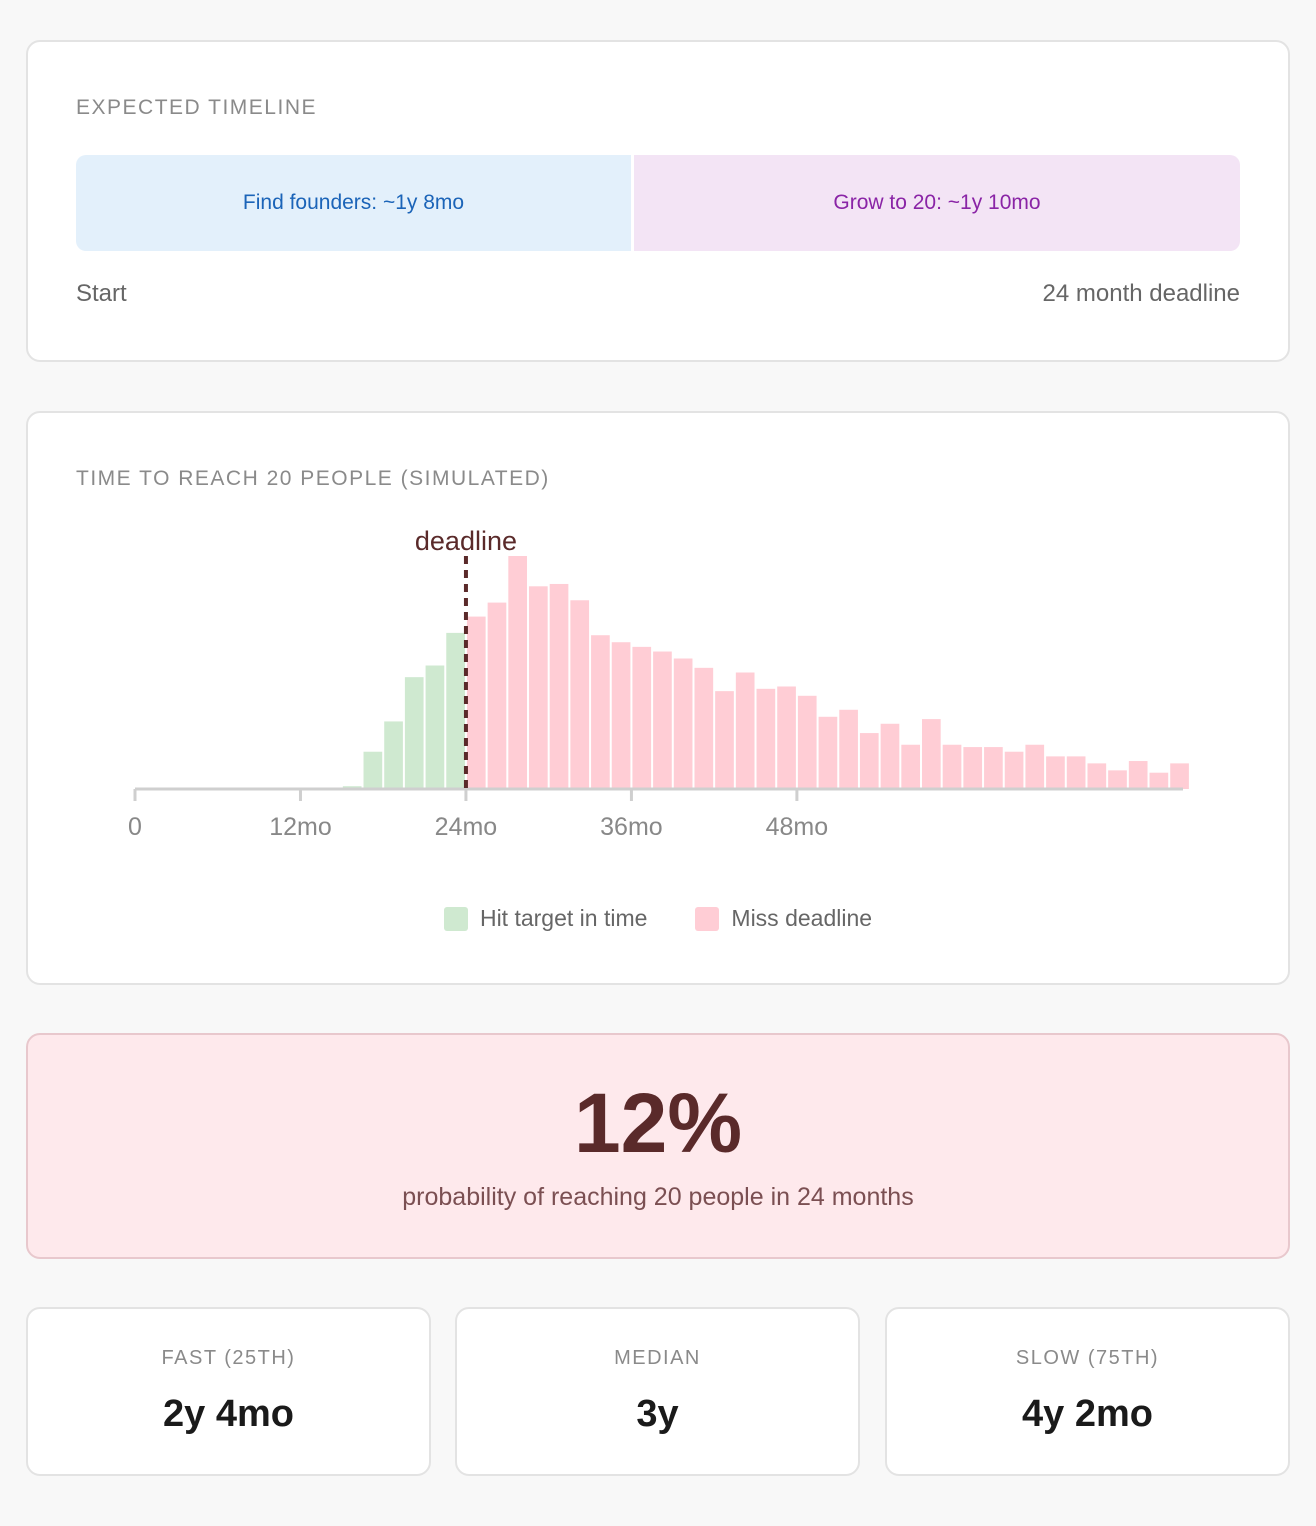 The image size is (1316, 1526). I want to click on phase-find-founders: Find founders: ~1y 8mo, so click(353, 203).